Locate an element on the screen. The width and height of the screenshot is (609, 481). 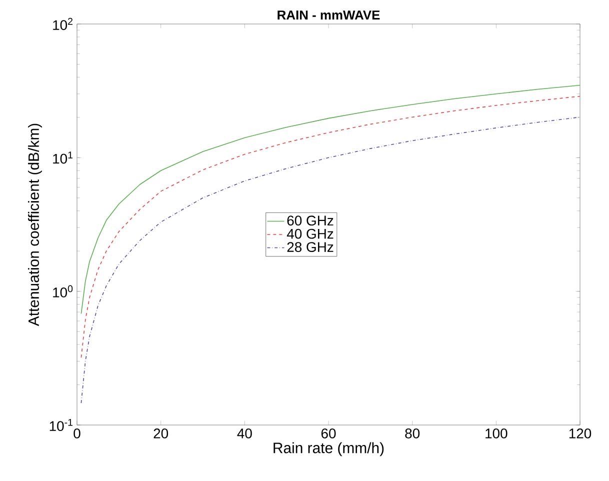
x-axis-title: Rain rate (mm/h) is located at coordinates (329, 449).